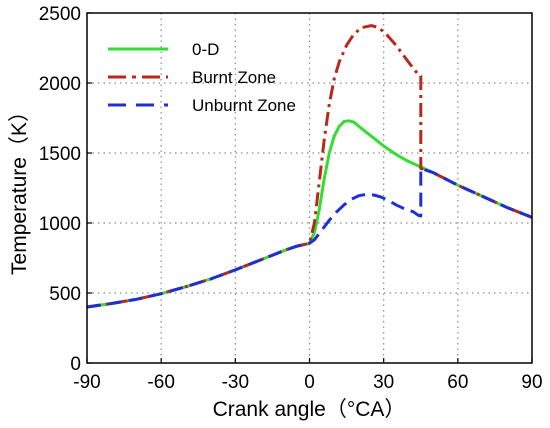 The width and height of the screenshot is (550, 428). What do you see at coordinates (457, 382) in the screenshot?
I see `x-tick-label: 60` at bounding box center [457, 382].